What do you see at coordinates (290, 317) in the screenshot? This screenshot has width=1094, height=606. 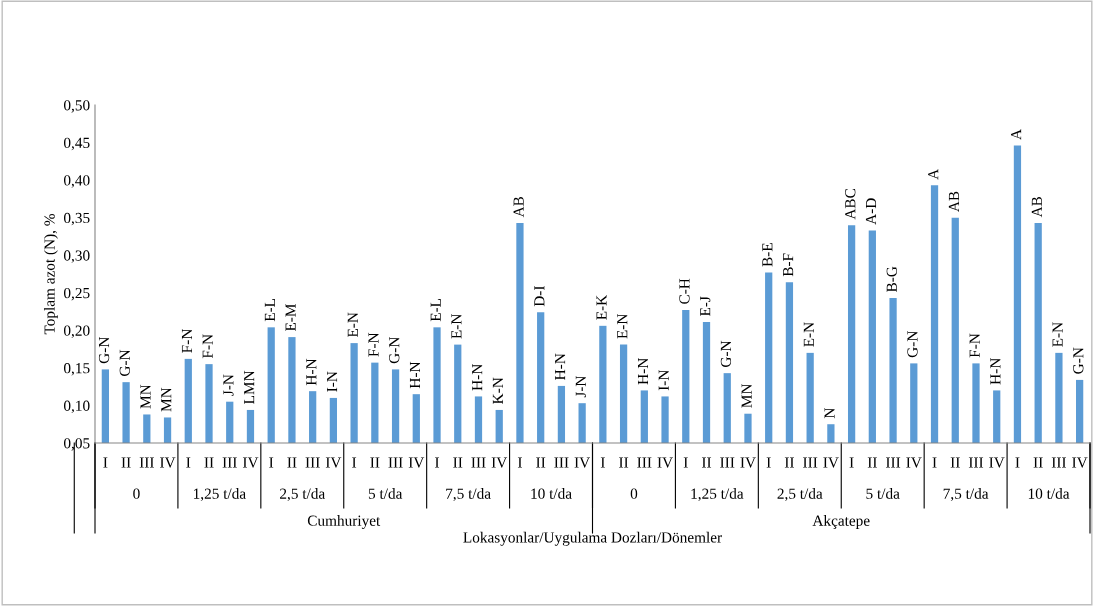 I see `data-label: E-M` at bounding box center [290, 317].